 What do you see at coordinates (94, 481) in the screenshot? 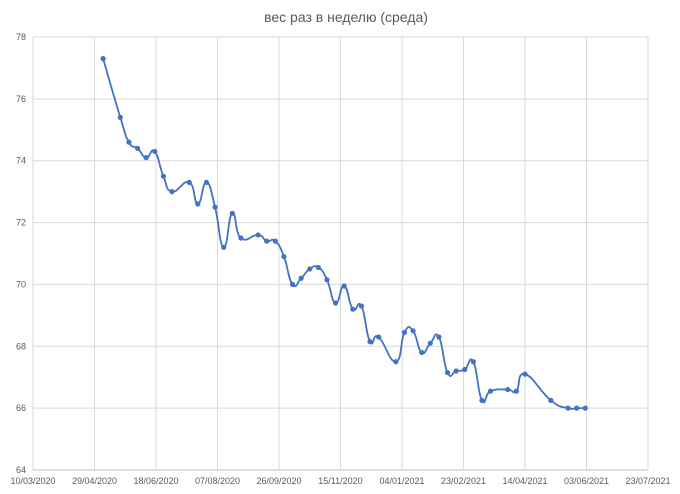
I see `x-tick-label: 29/04/2020` at bounding box center [94, 481].